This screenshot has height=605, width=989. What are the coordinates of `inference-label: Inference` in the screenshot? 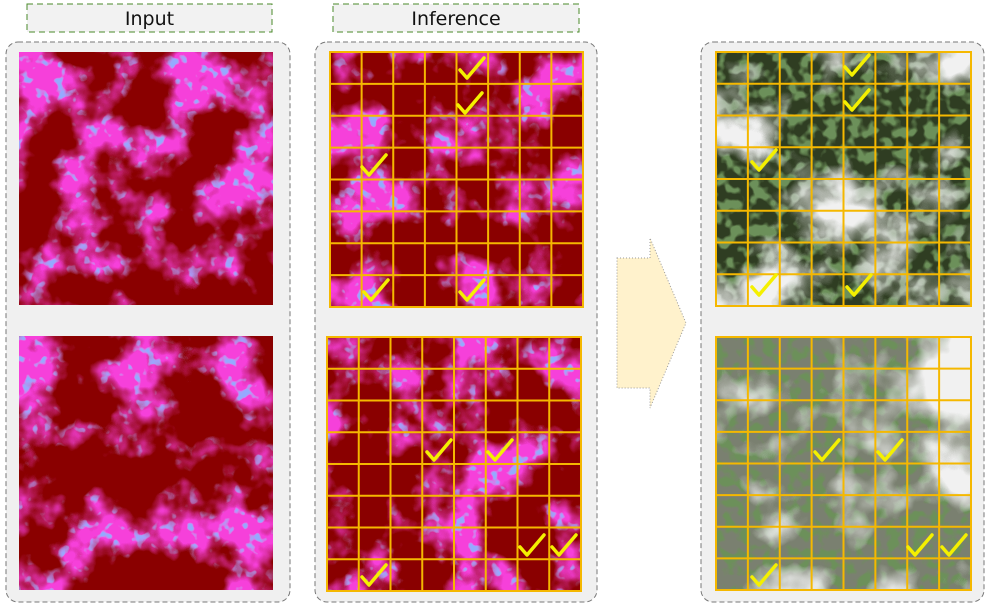 It's located at (455, 19).